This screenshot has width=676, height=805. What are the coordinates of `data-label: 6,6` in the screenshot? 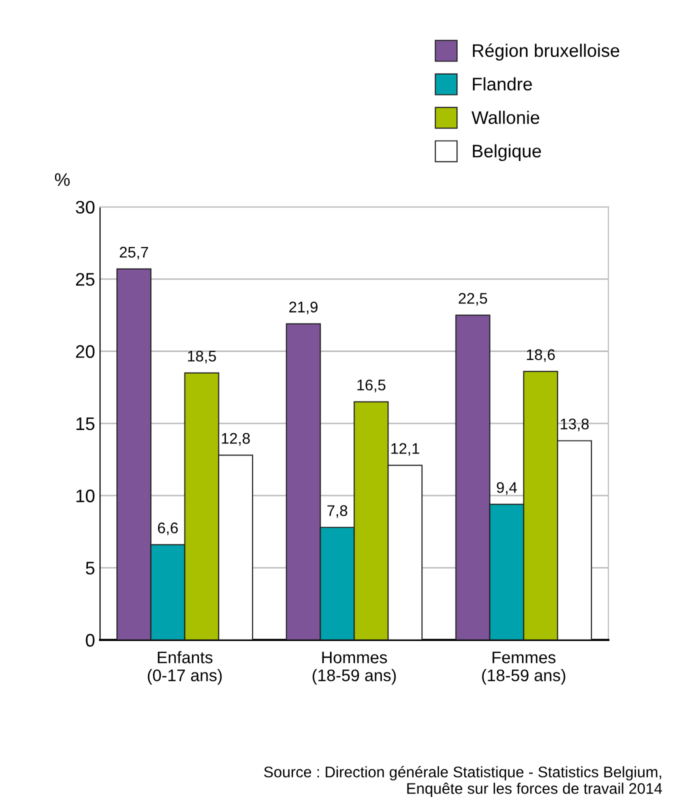 It's located at (168, 529).